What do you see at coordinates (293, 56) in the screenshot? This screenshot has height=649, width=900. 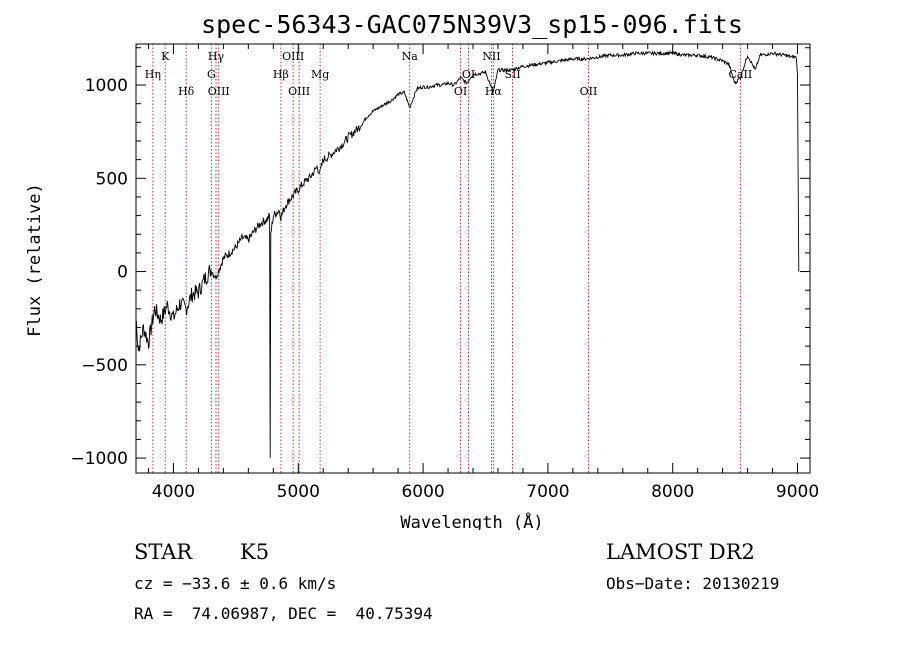 I see `line-label-7: OIII` at bounding box center [293, 56].